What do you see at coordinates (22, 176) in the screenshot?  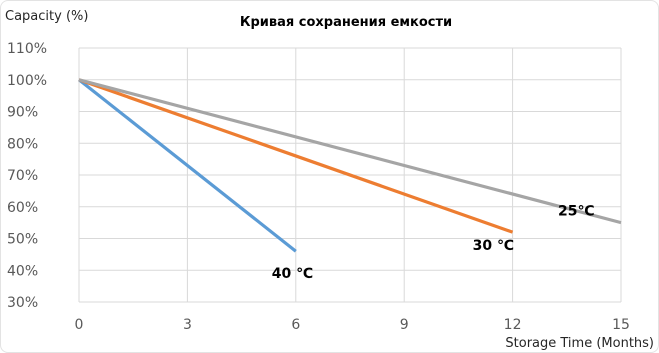 I see `y-tick-label: 70%` at bounding box center [22, 176].